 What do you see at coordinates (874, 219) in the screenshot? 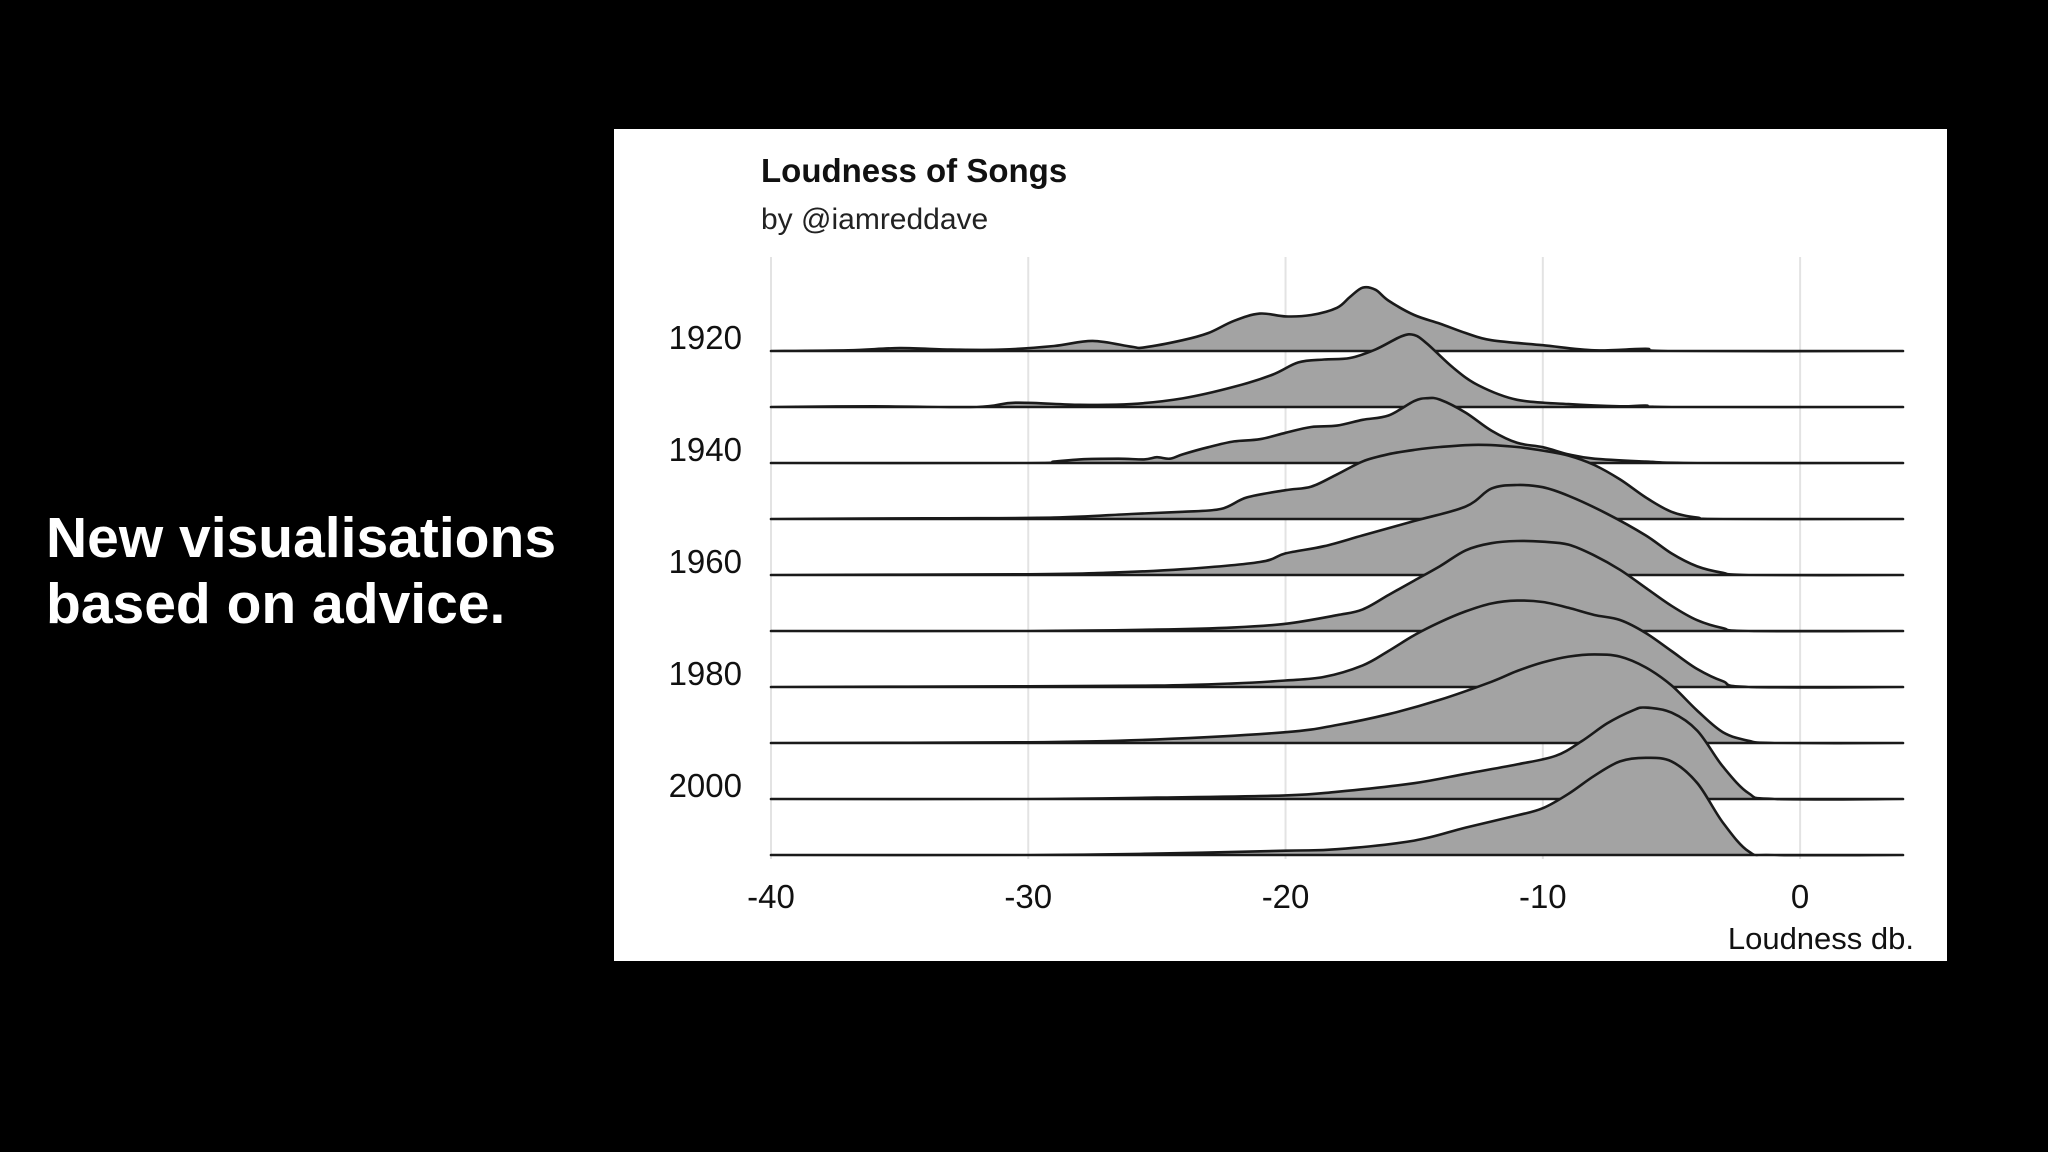
I see `chart-subtitle: by @iamreddave` at bounding box center [874, 219].